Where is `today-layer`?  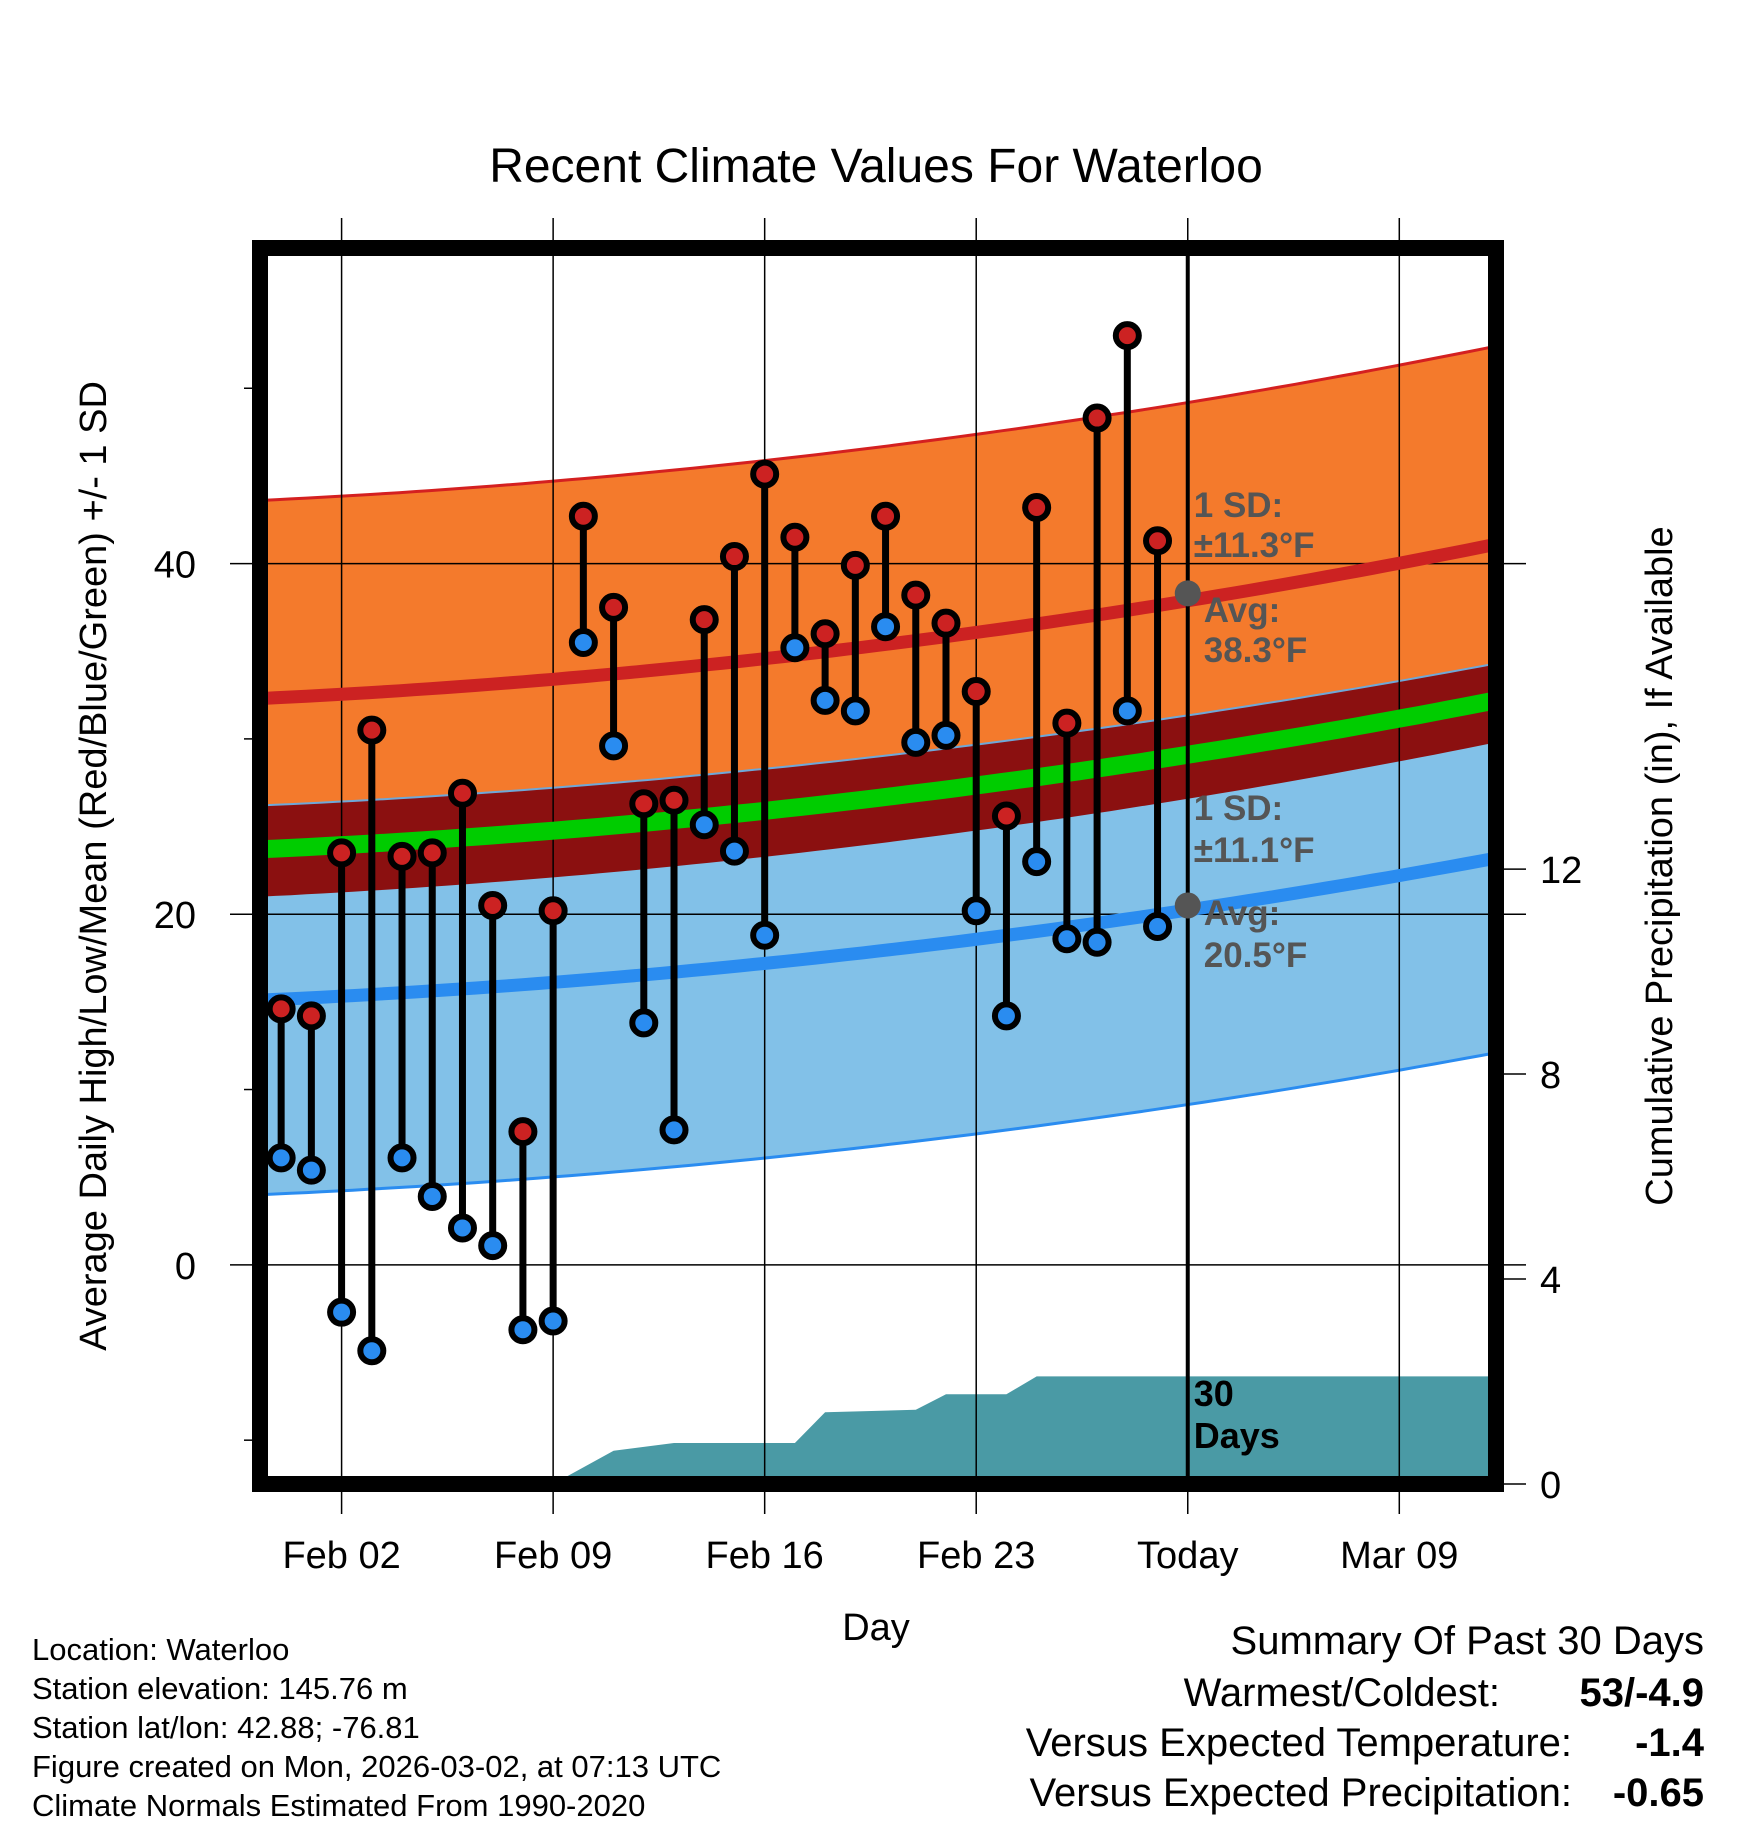
today-layer is located at coordinates (1187, 866).